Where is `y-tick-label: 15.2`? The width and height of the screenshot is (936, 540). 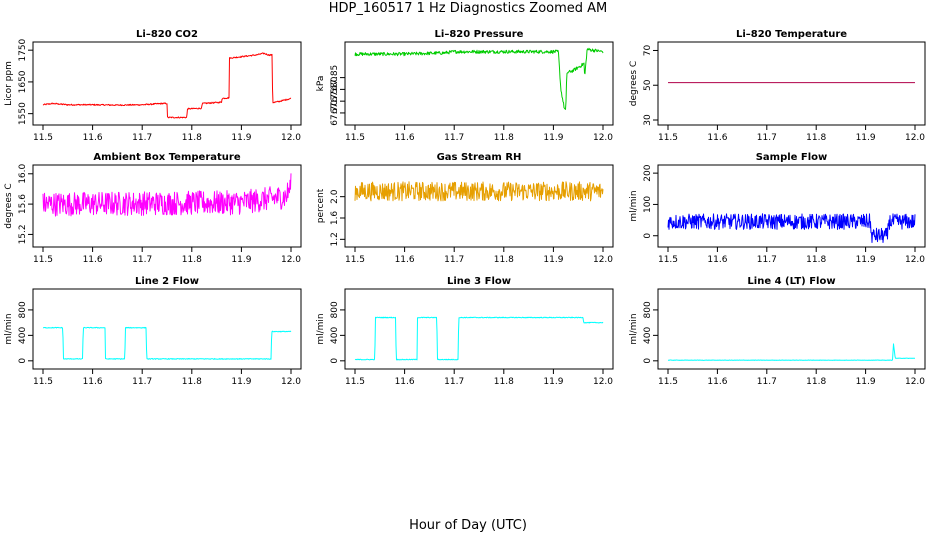
y-tick-label: 15.2 is located at coordinates (23, 234).